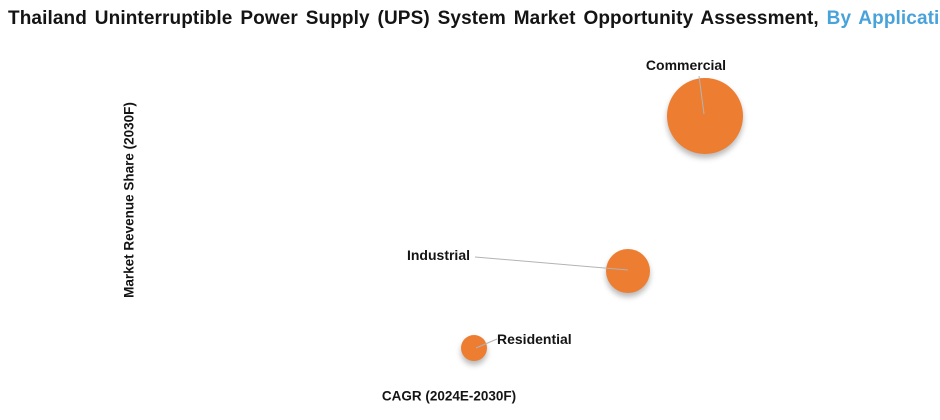 The height and width of the screenshot is (420, 940). Describe the element at coordinates (628, 271) in the screenshot. I see `bubble-industrial` at that location.